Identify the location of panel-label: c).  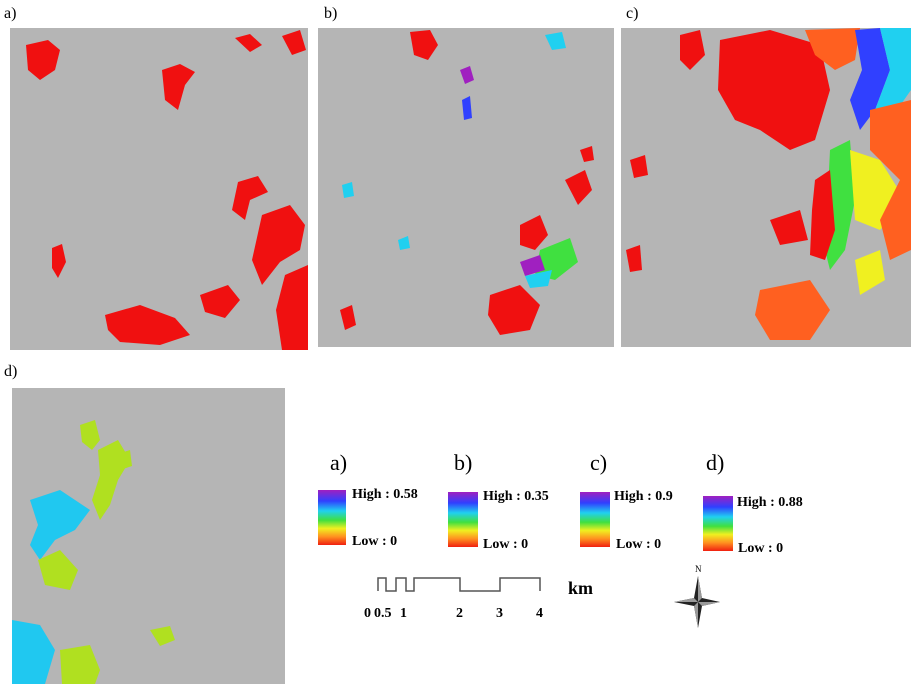
(632, 13).